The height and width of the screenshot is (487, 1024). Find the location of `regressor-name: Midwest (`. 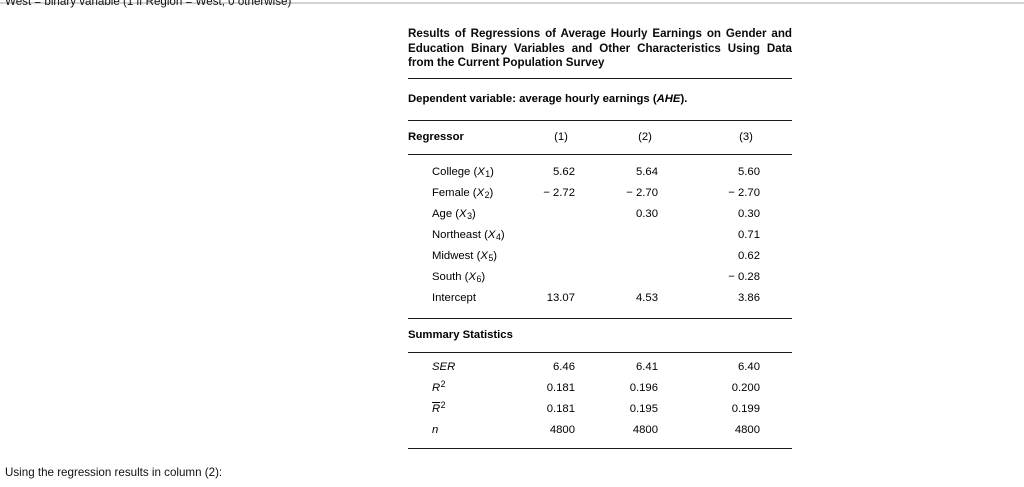

regressor-name: Midwest ( is located at coordinates (456, 255).